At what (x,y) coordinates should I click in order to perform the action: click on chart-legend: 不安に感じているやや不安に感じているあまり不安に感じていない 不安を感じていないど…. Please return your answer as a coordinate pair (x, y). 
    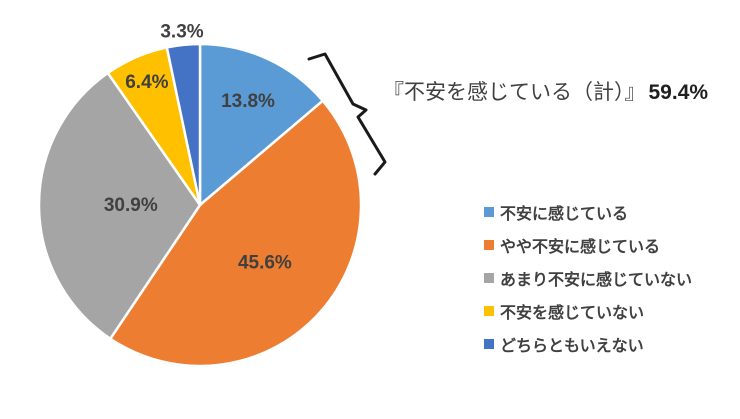
    Looking at the image, I should click on (588, 277).